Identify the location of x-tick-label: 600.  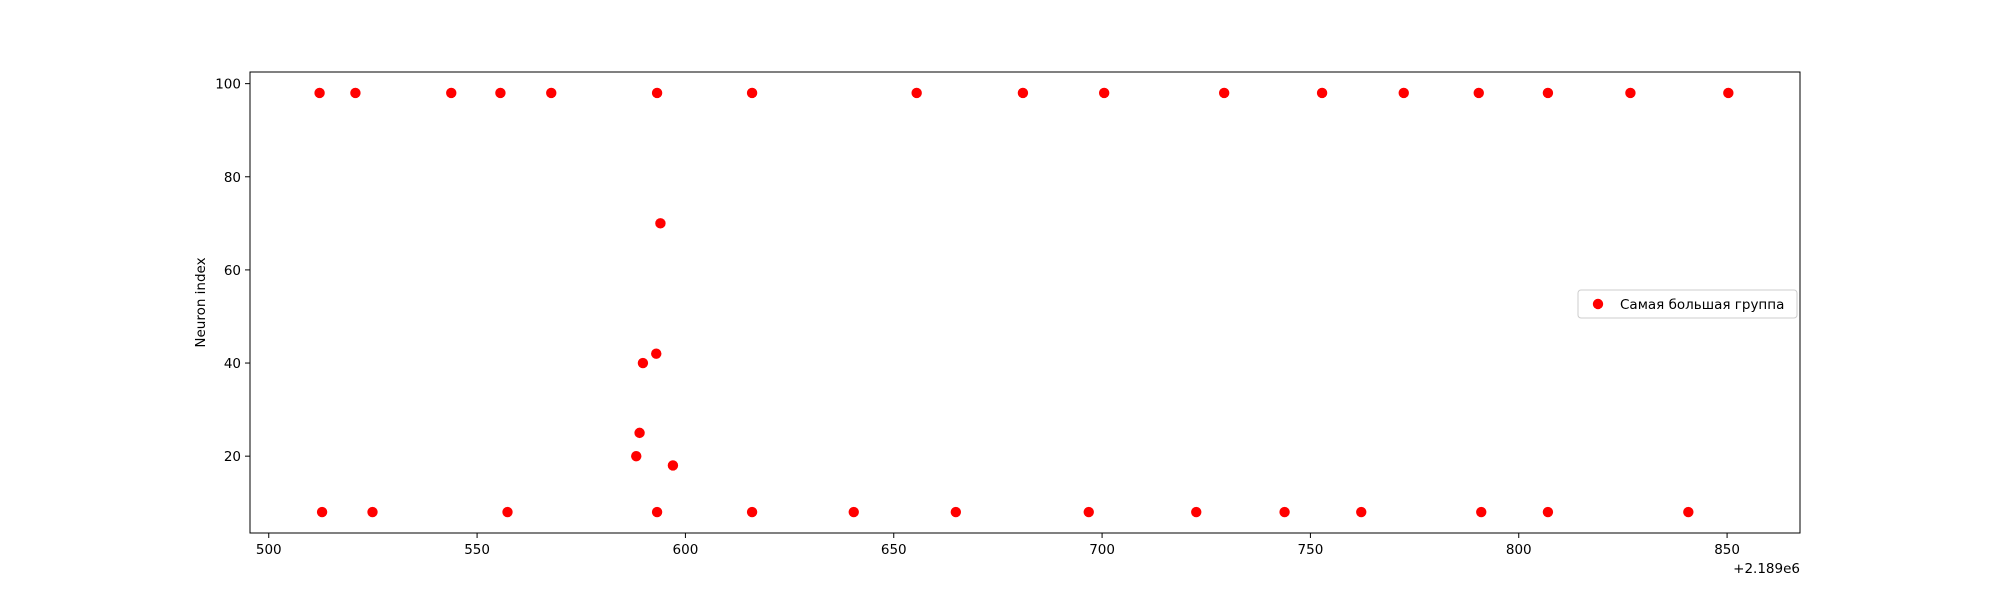
(686, 550).